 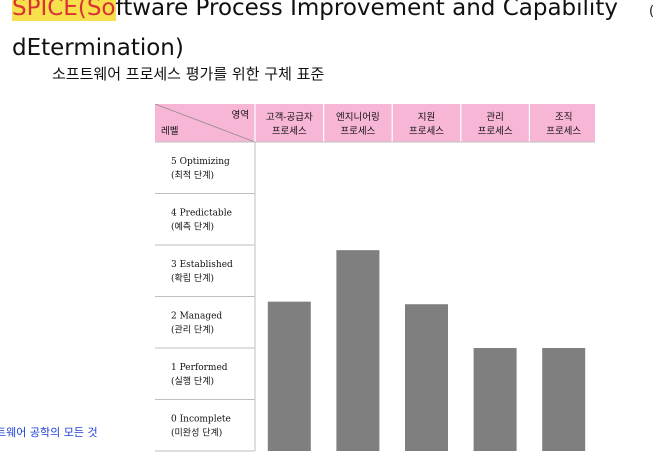 I want to click on level-label-sub: (실행 단계), so click(x=192, y=381).